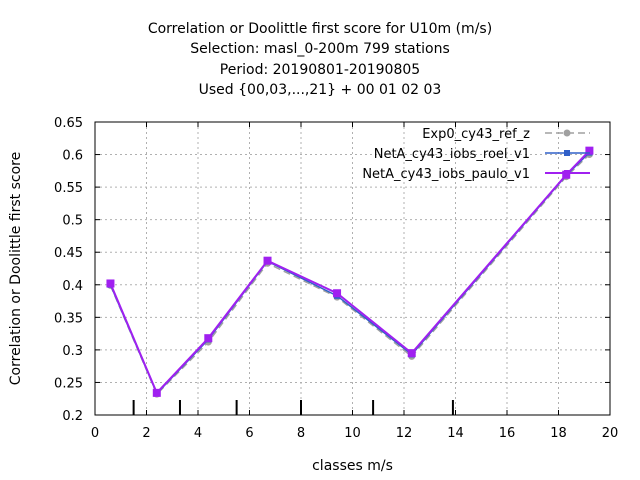 Image resolution: width=640 pixels, height=480 pixels. Describe the element at coordinates (352, 433) in the screenshot. I see `x-tick-label: 10` at that location.